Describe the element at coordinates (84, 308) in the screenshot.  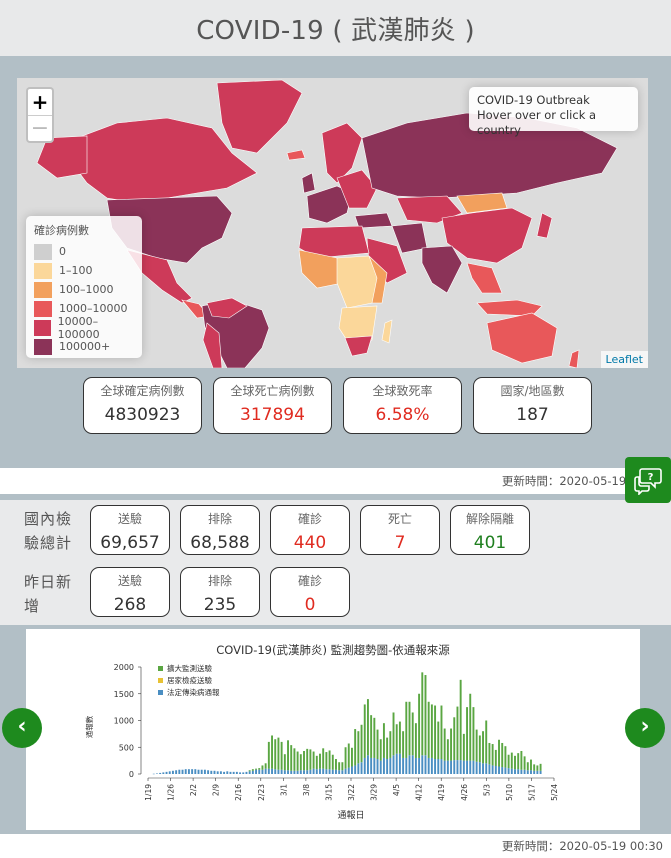
I see `legend-row: 1000–10000` at that location.